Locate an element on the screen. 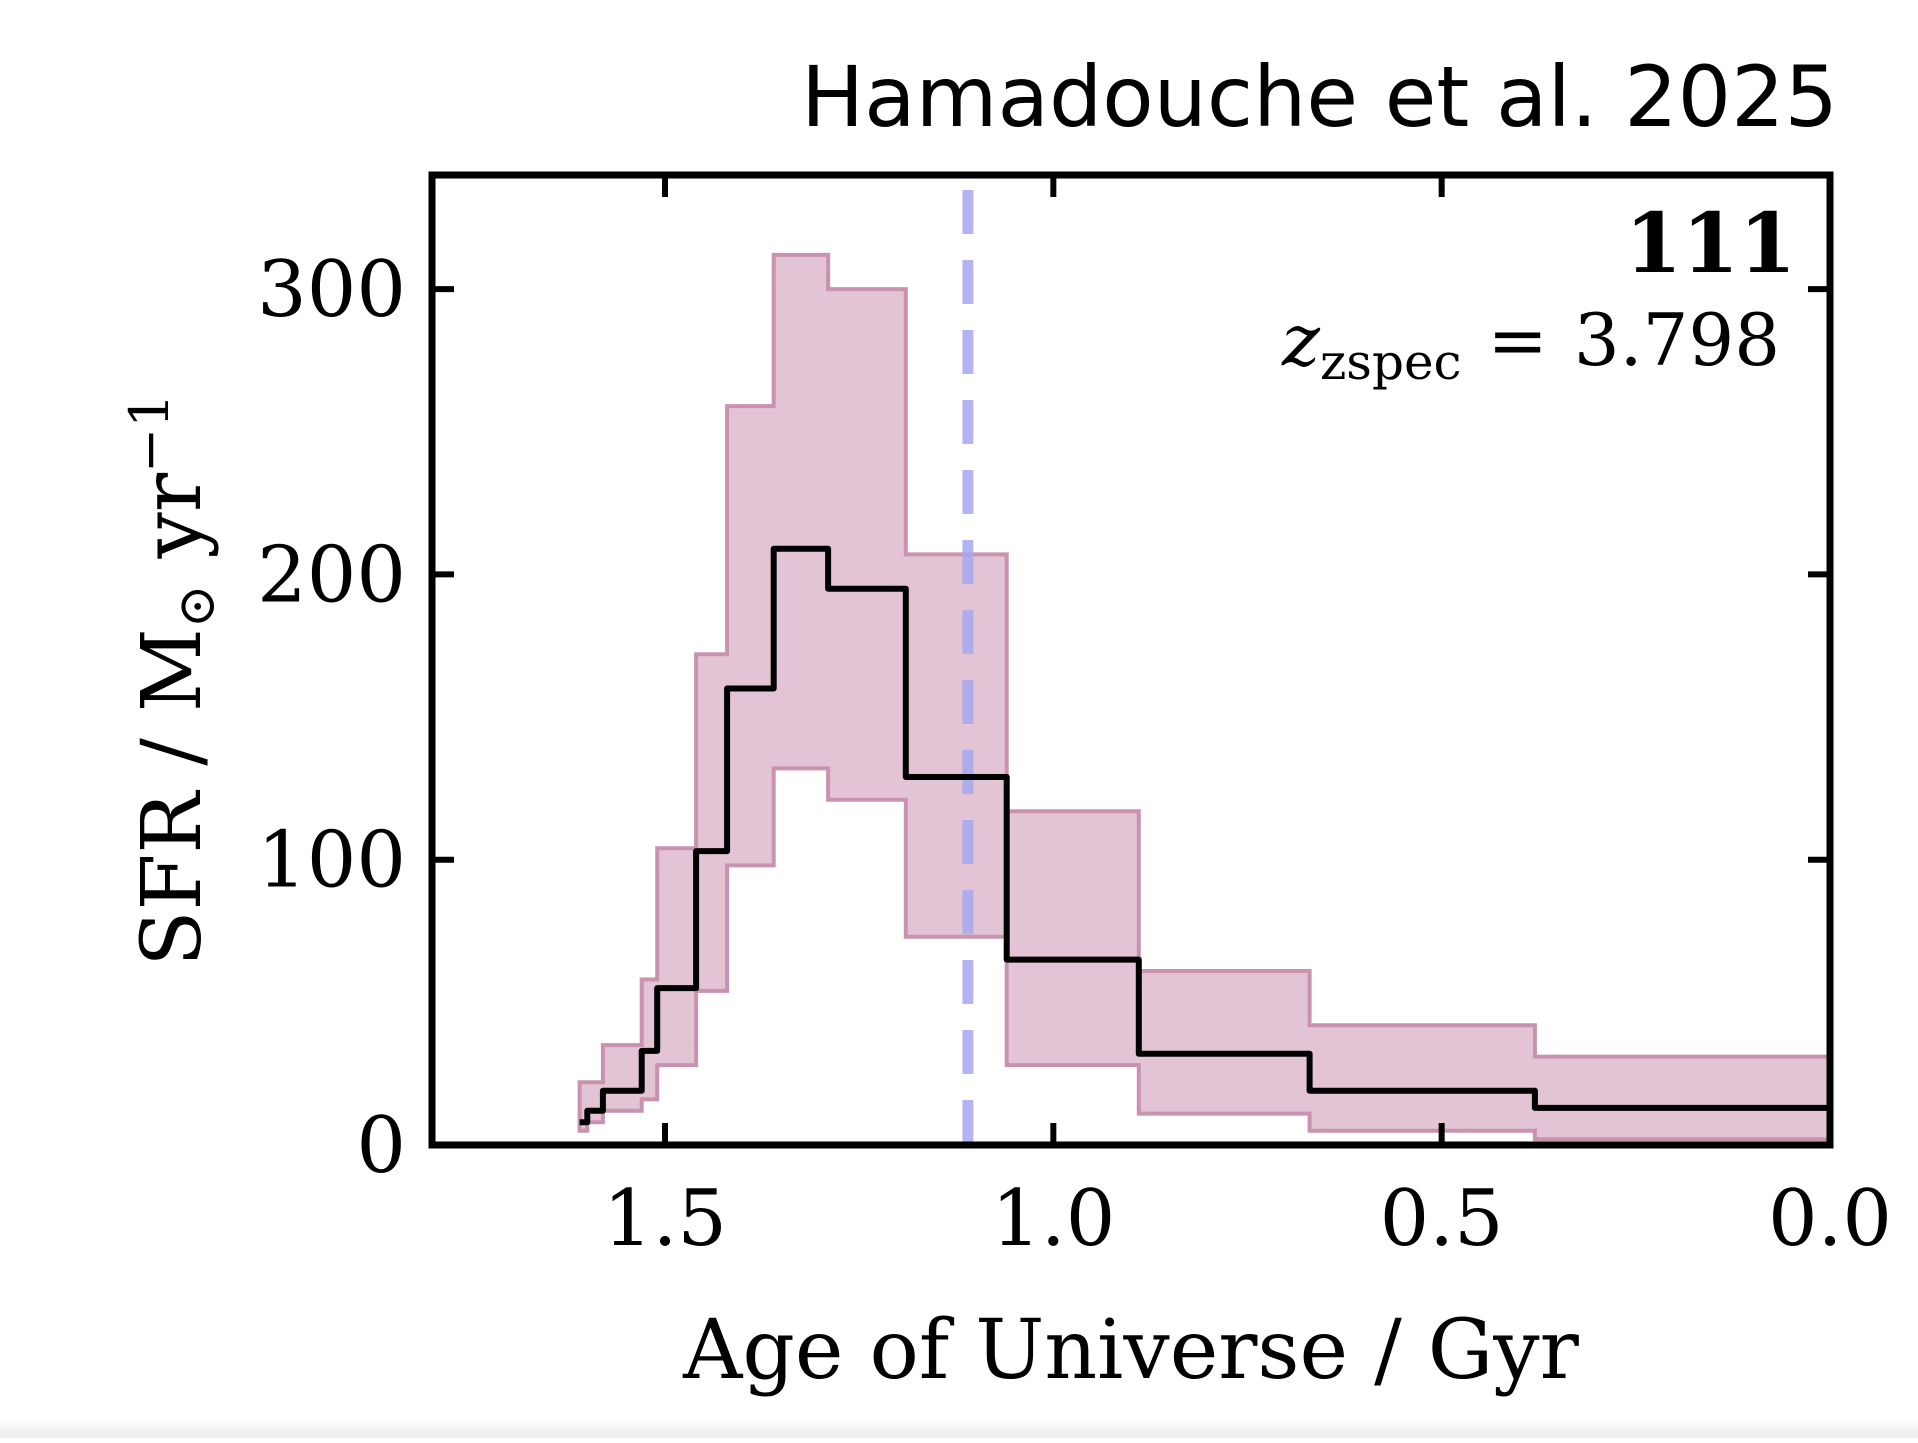 This screenshot has width=1918, height=1443. y-axis-title: SFR / M⊙ yr−1 is located at coordinates (172, 679).